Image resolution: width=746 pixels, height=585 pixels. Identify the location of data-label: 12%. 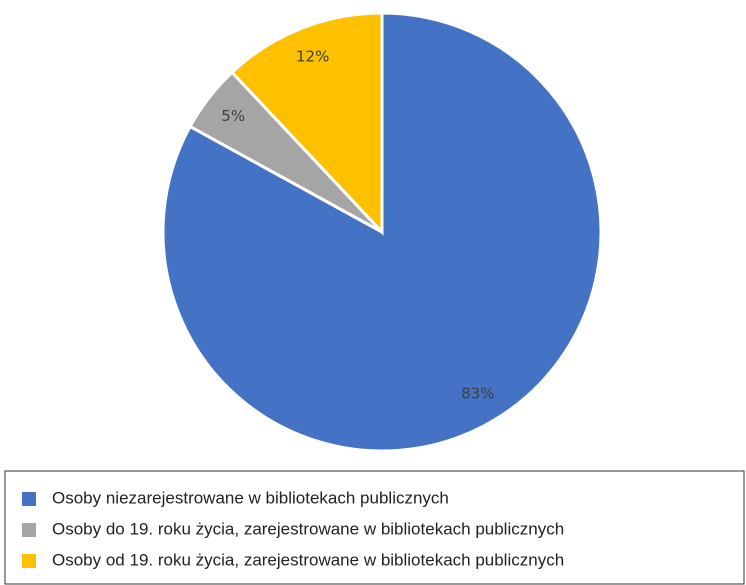
(312, 56).